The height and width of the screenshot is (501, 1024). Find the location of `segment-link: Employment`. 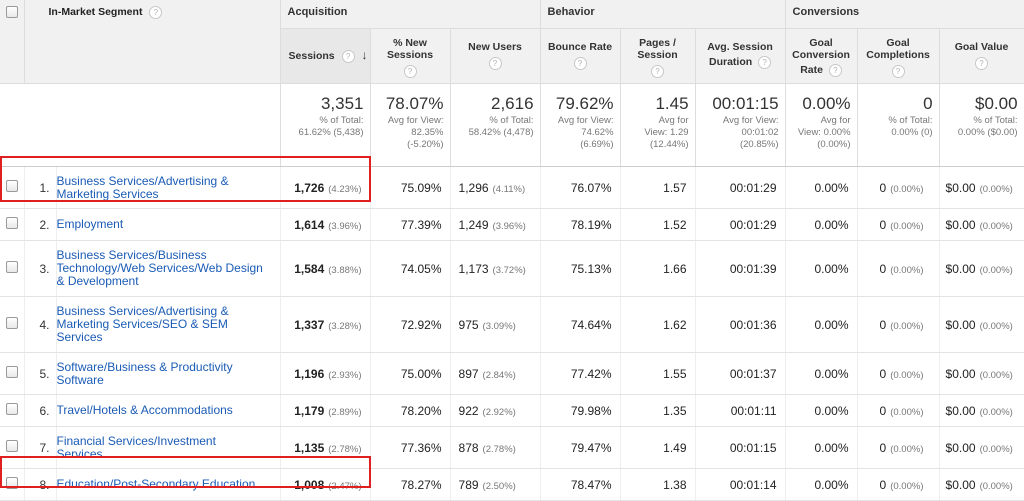

segment-link: Employment is located at coordinates (90, 224).